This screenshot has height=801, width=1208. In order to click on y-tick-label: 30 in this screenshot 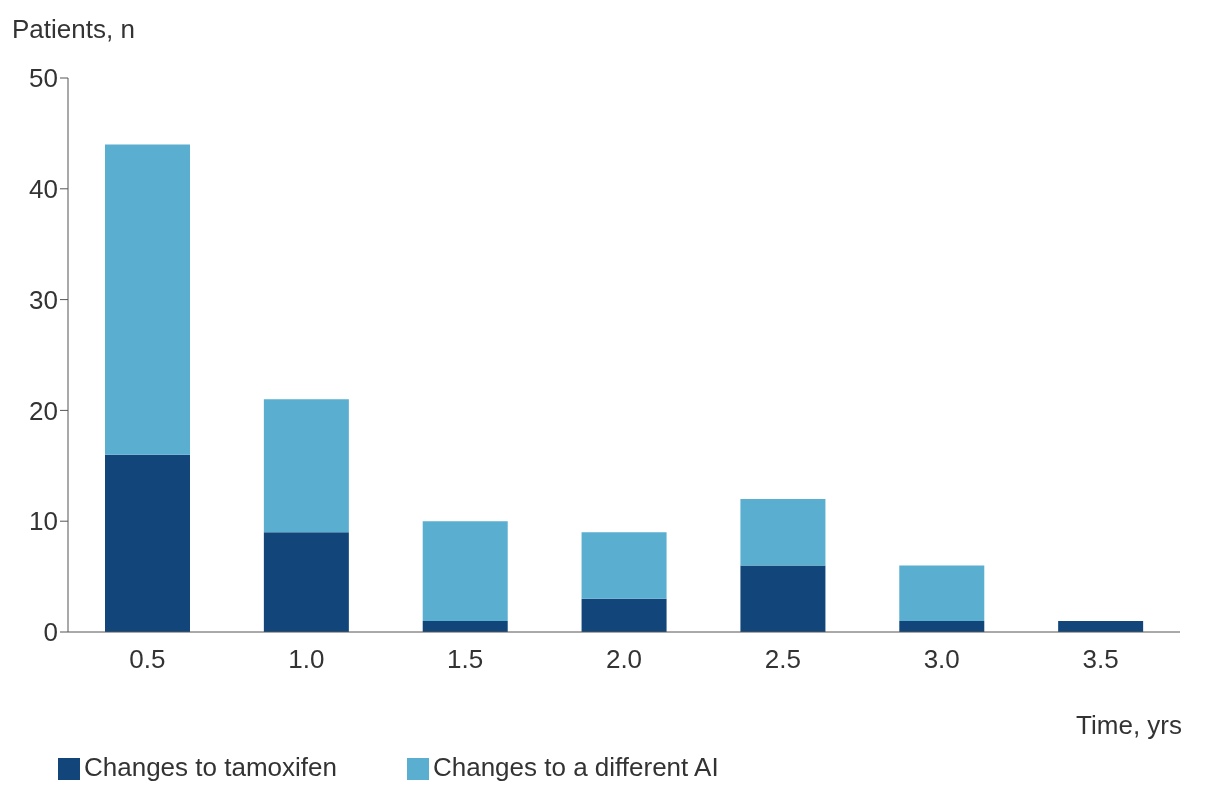, I will do `click(43, 299)`.